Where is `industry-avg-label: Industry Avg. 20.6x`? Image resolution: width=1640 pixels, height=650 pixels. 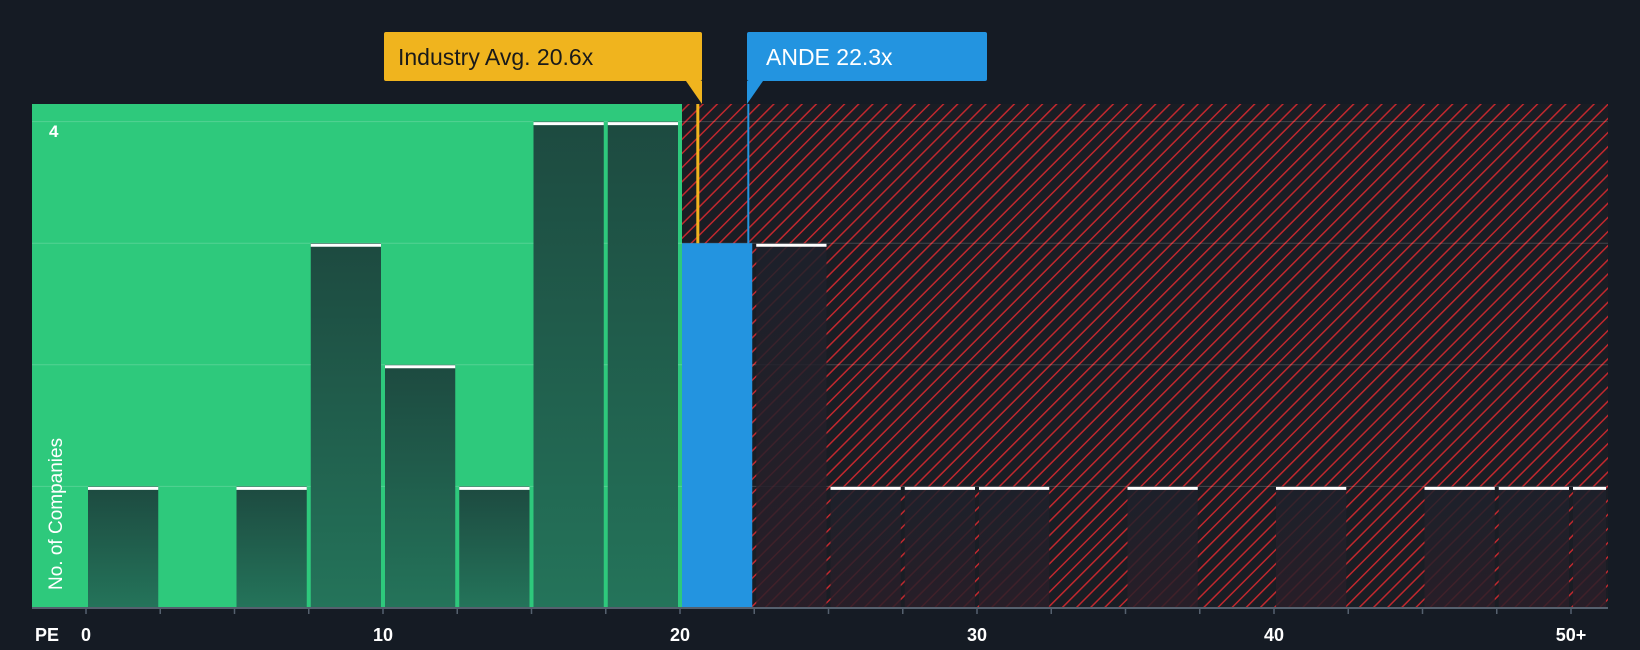
industry-avg-label: Industry Avg. 20.6x is located at coordinates (496, 57).